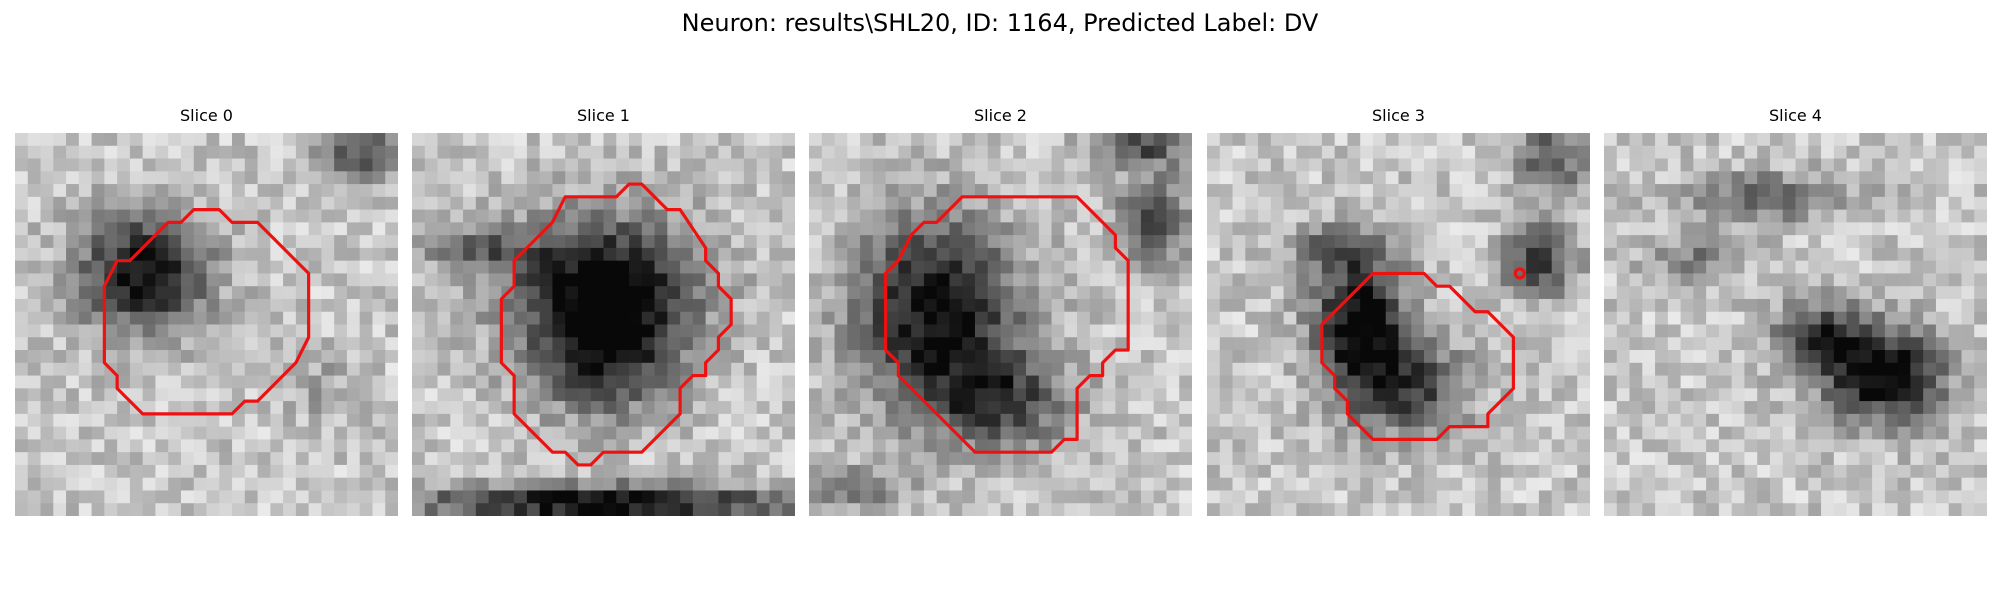 This screenshot has height=600, width=2000. What do you see at coordinates (206, 115) in the screenshot?
I see `slice-title-0: Slice 0` at bounding box center [206, 115].